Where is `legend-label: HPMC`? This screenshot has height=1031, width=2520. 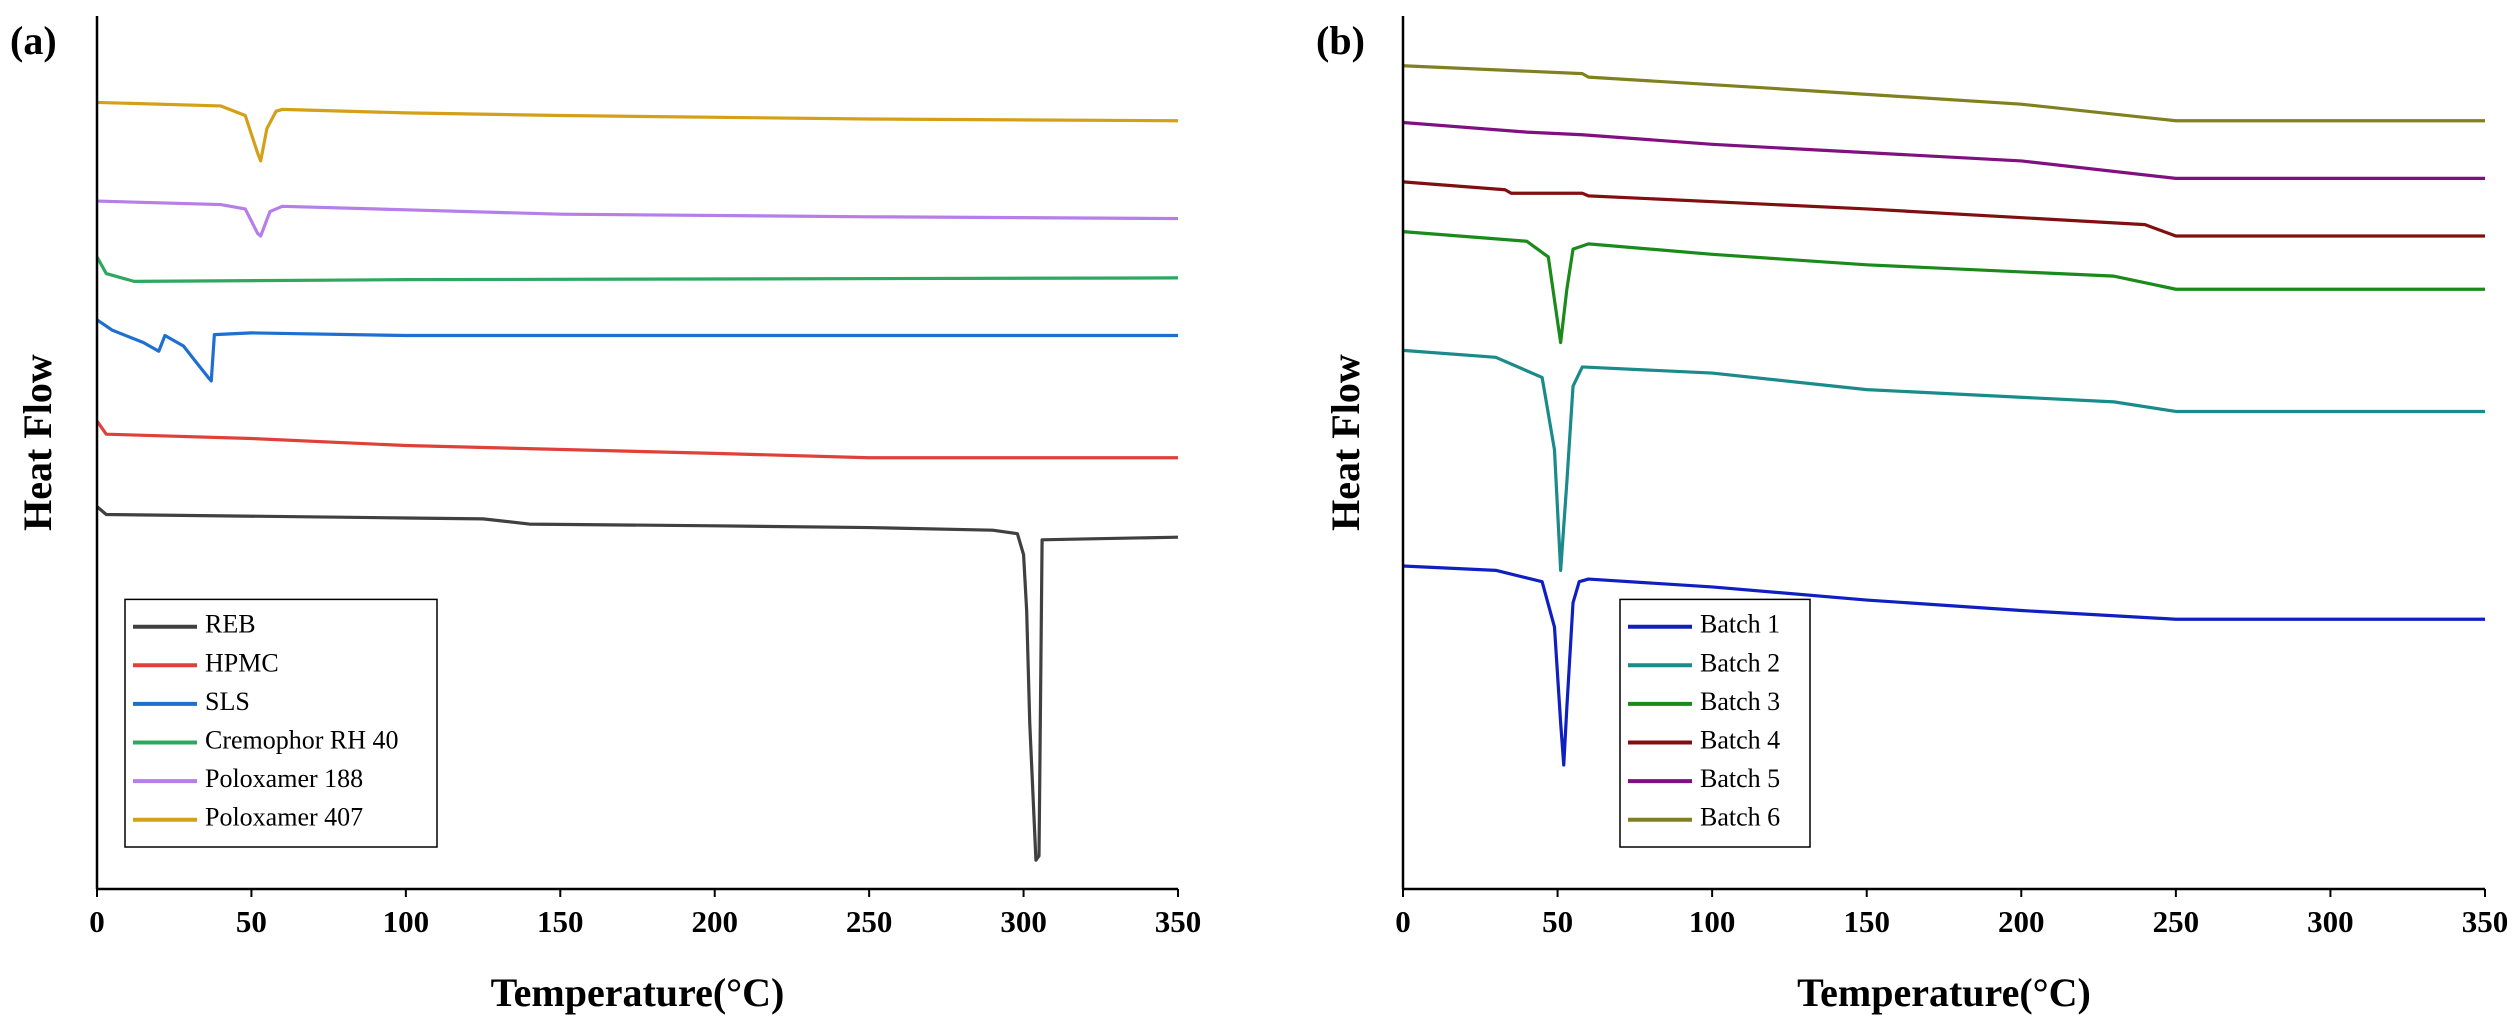
legend-label: HPMC is located at coordinates (242, 662).